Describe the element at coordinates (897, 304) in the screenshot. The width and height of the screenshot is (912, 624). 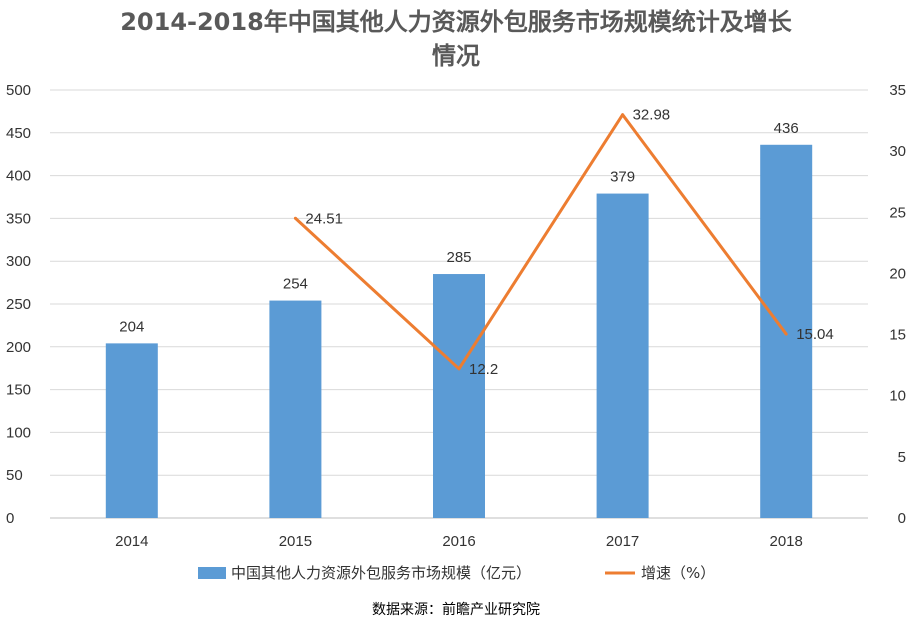
I see `right-axis-ticks: 0 5 10 15 20 25 30 35` at that location.